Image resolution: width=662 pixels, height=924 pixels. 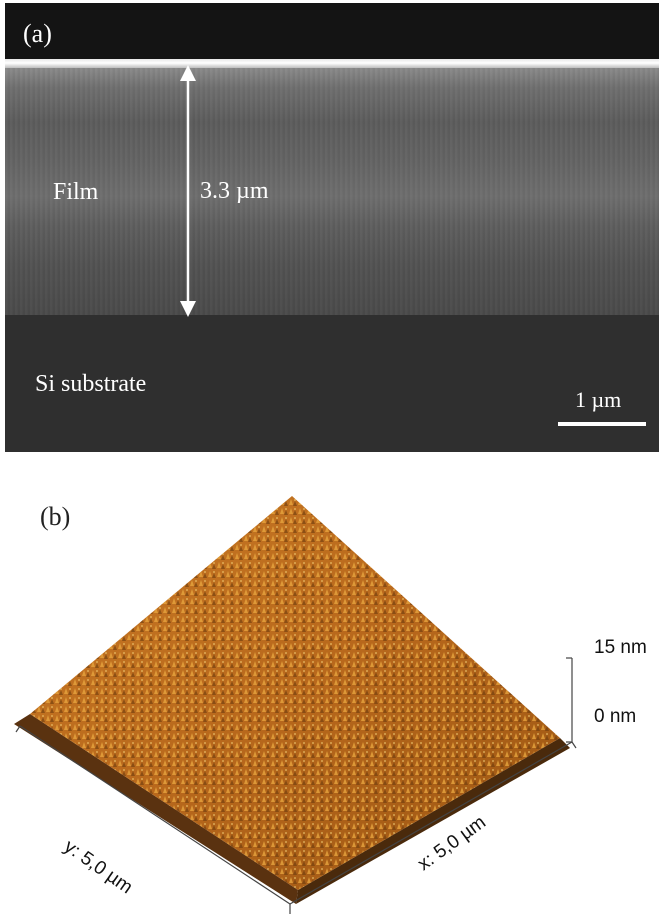 What do you see at coordinates (615, 716) in the screenshot?
I see `z-min-label: 0 nm` at bounding box center [615, 716].